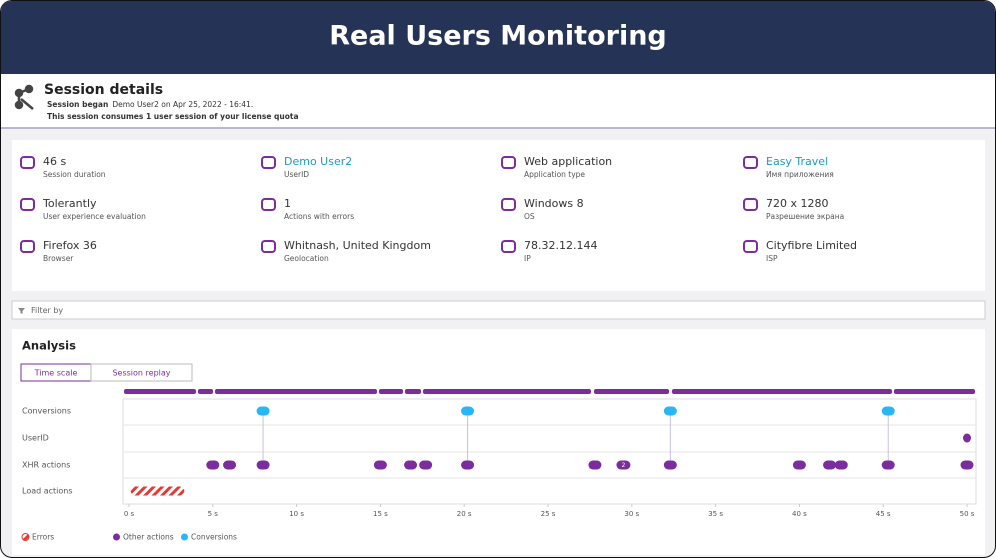  I want to click on x-tick-label: 45 s, so click(883, 514).